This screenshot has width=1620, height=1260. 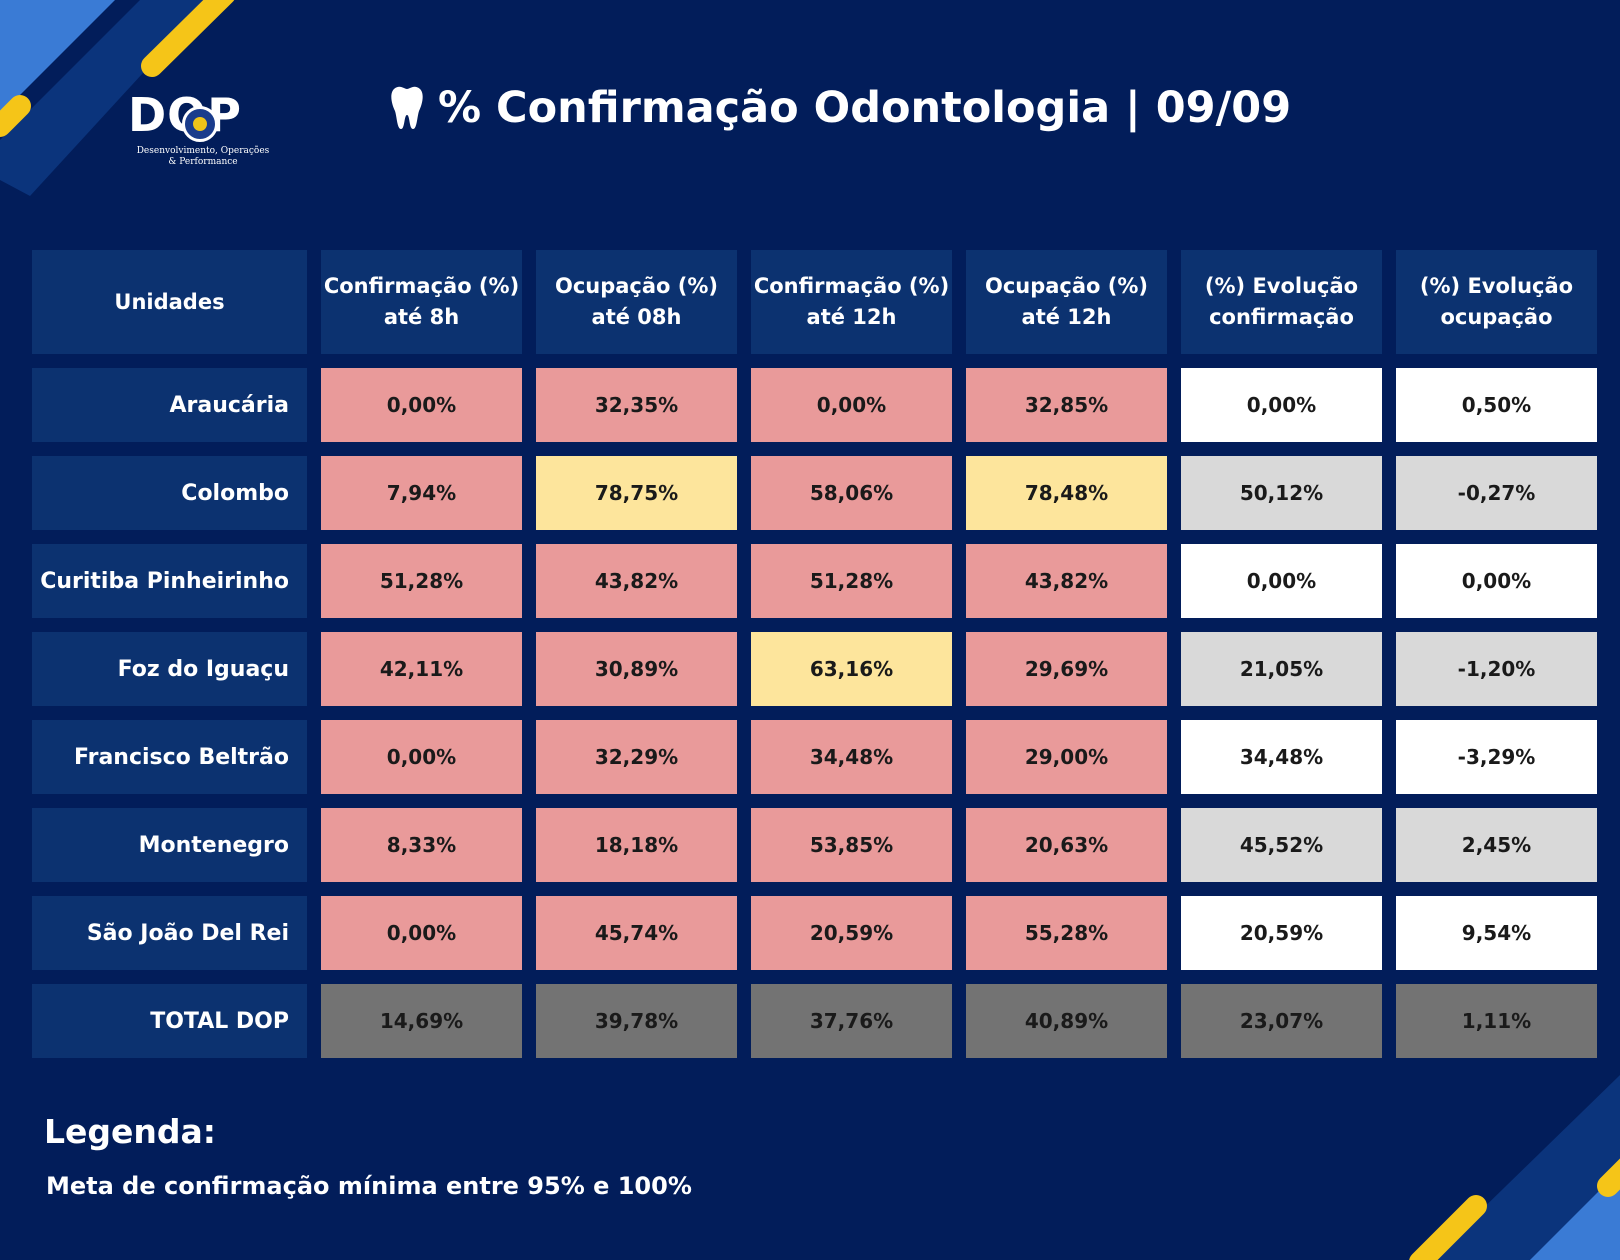 I want to click on value-cell: 30,89%, so click(x=636, y=669).